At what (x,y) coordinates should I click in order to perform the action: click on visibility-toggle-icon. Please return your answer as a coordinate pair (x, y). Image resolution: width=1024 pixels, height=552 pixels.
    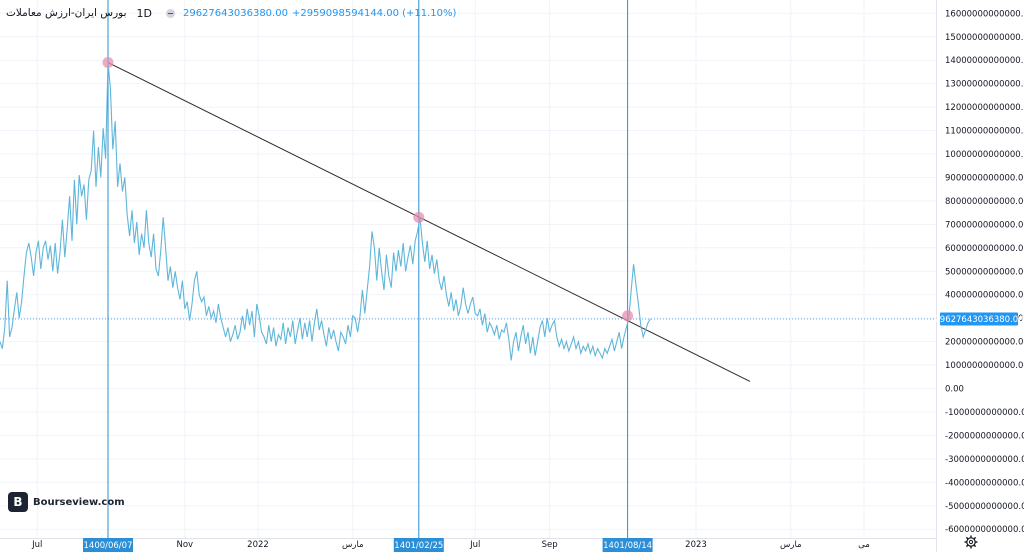
    Looking at the image, I should click on (170, 13).